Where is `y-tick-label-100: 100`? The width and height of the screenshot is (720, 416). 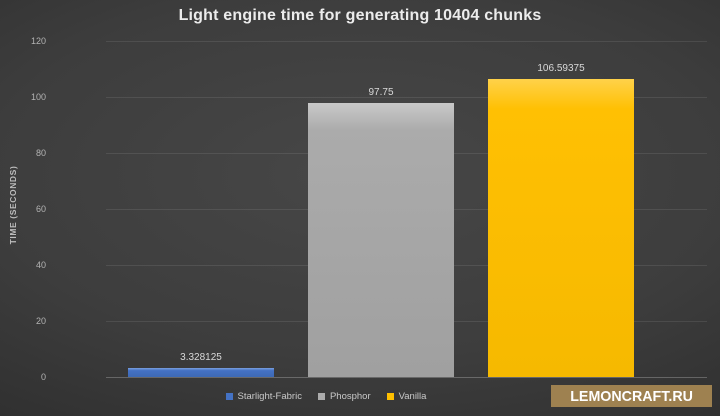 y-tick-label-100: 100 is located at coordinates (38, 97).